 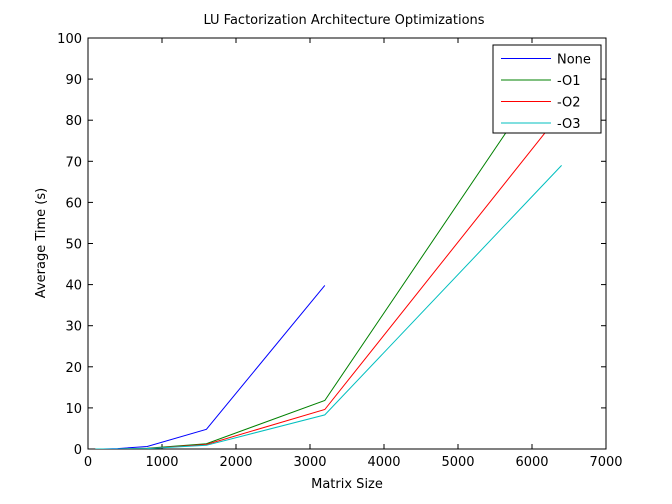 I want to click on series-line-none, so click(x=210, y=367).